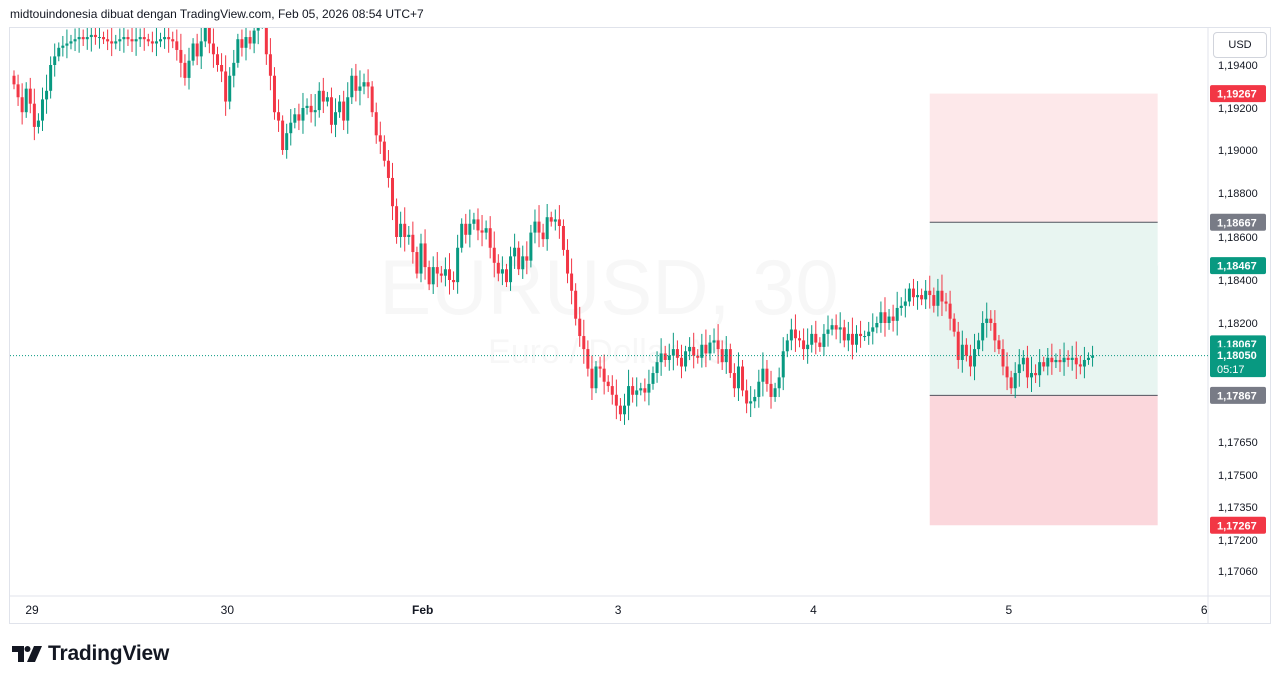 This screenshot has width=1281, height=684. Describe the element at coordinates (1043, 309) in the screenshot. I see `position-zones` at that location.